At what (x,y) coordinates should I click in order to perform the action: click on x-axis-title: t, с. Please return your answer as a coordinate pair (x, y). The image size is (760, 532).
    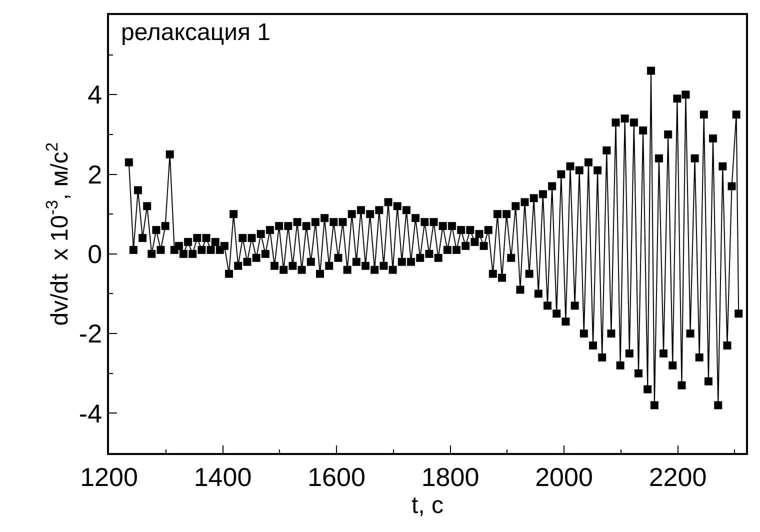
    Looking at the image, I should click on (427, 505).